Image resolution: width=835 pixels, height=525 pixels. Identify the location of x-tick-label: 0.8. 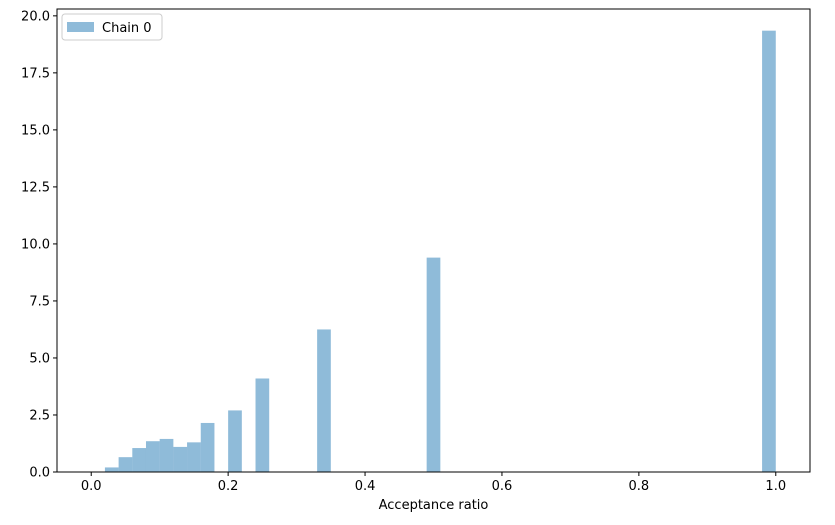
(639, 486).